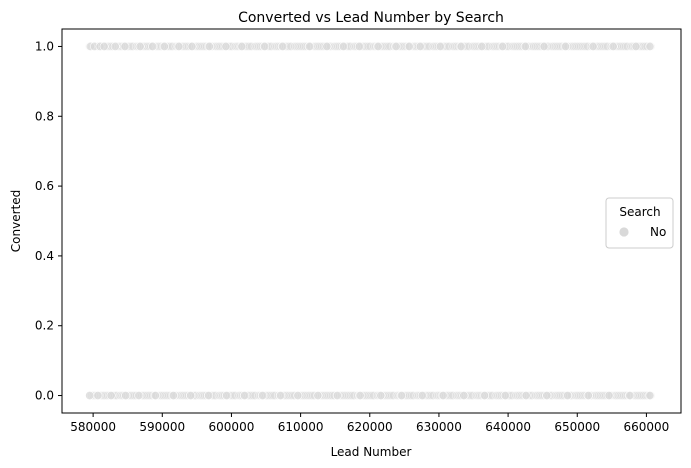 Image resolution: width=691 pixels, height=468 pixels. What do you see at coordinates (439, 427) in the screenshot?
I see `x-tick-label: 630000` at bounding box center [439, 427].